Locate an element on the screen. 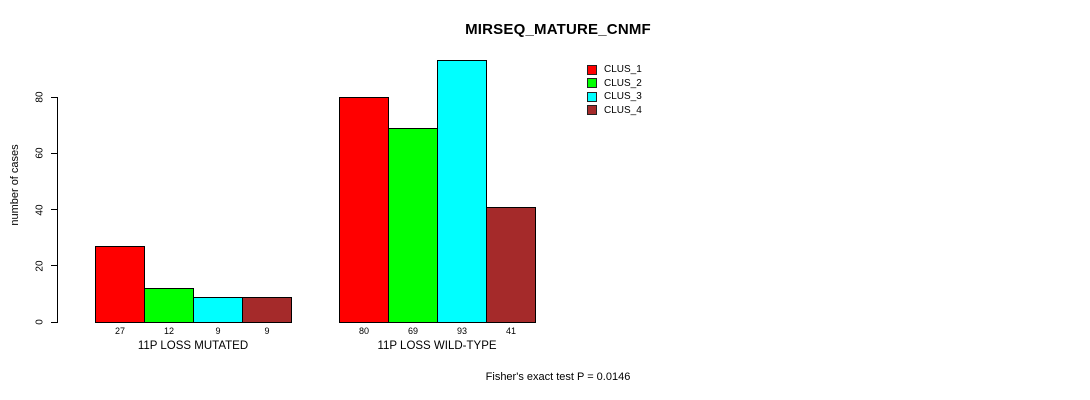 This screenshot has width=1090, height=400. legend-item-clus_1: CLUS_1 is located at coordinates (614, 70).